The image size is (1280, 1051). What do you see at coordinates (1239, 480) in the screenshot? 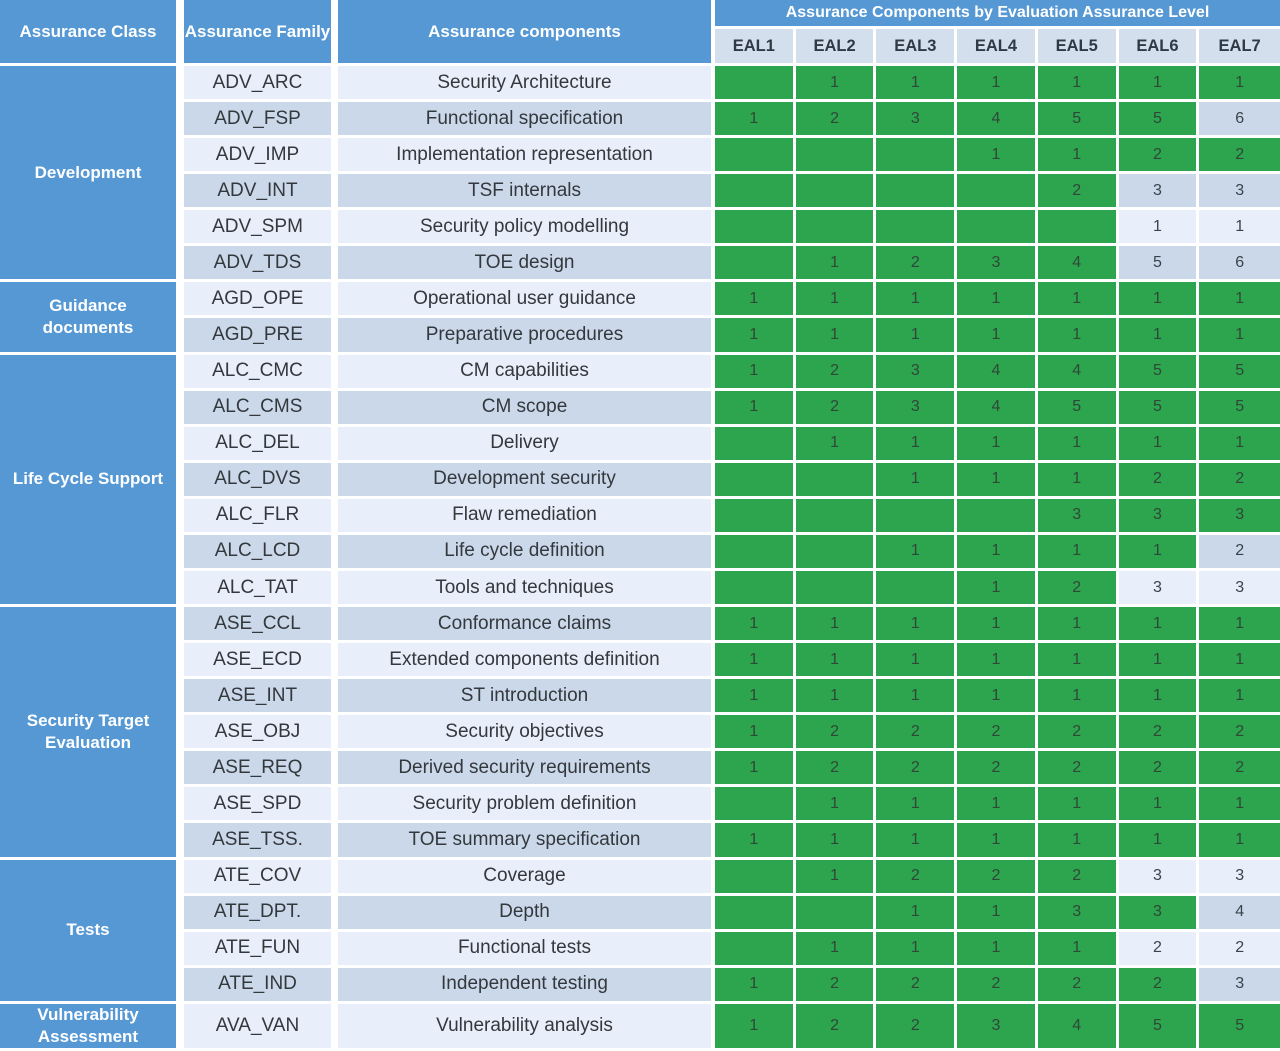
I see `eal-value-cell-alc-dvs-eal7: 2` at bounding box center [1239, 480].